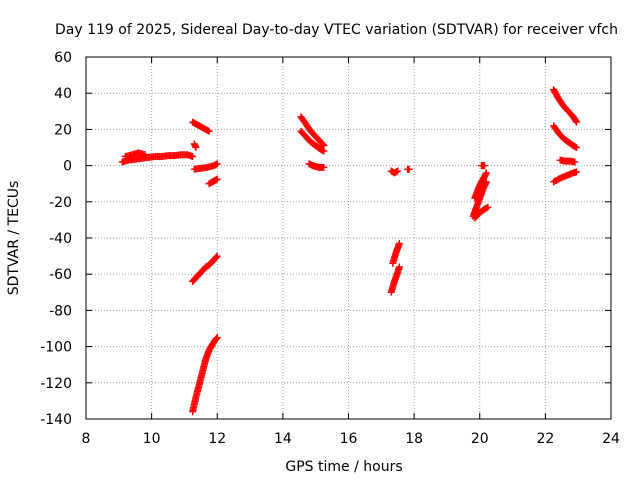 Image resolution: width=640 pixels, height=480 pixels. Describe the element at coordinates (545, 439) in the screenshot. I see `x-tick-label: 22` at that location.